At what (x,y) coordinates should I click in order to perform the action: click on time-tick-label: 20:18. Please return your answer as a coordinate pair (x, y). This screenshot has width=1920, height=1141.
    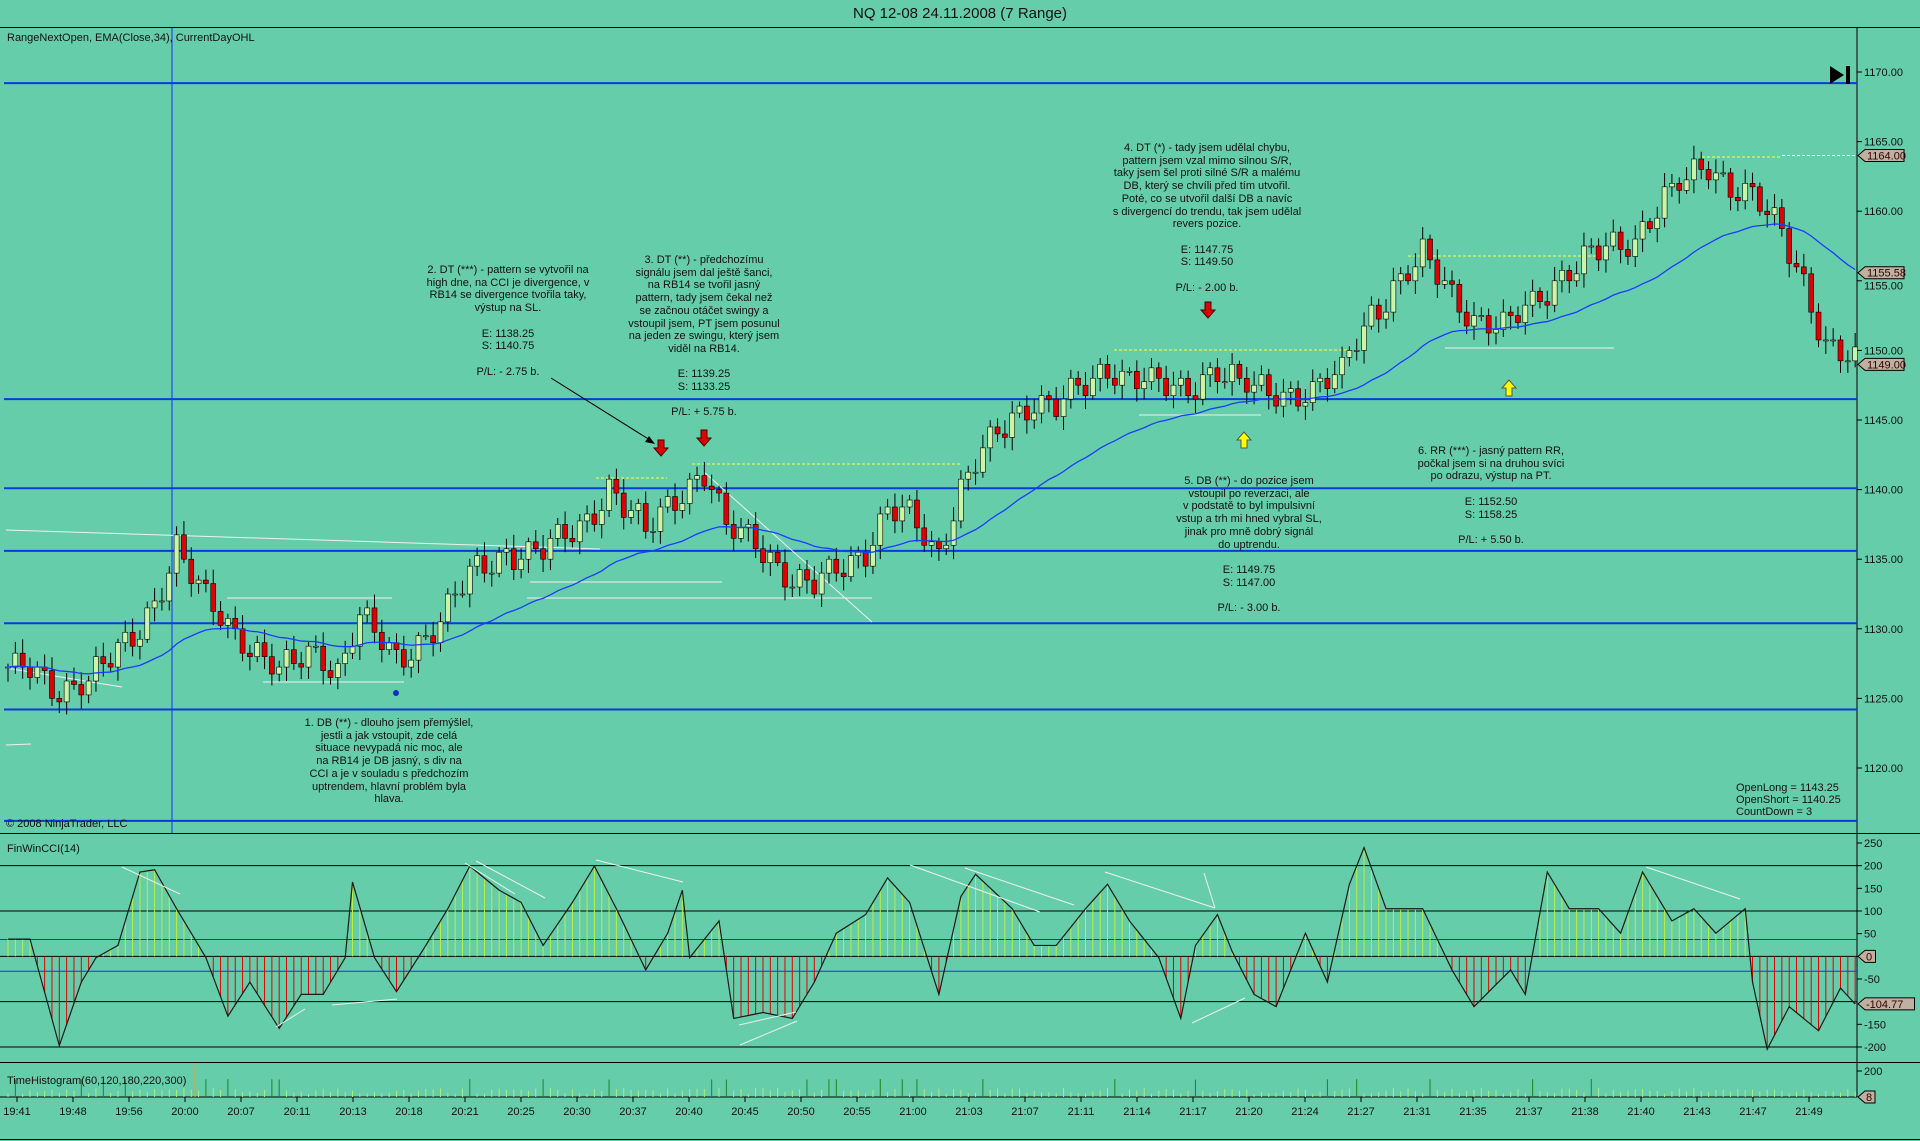
    Looking at the image, I should click on (409, 1112).